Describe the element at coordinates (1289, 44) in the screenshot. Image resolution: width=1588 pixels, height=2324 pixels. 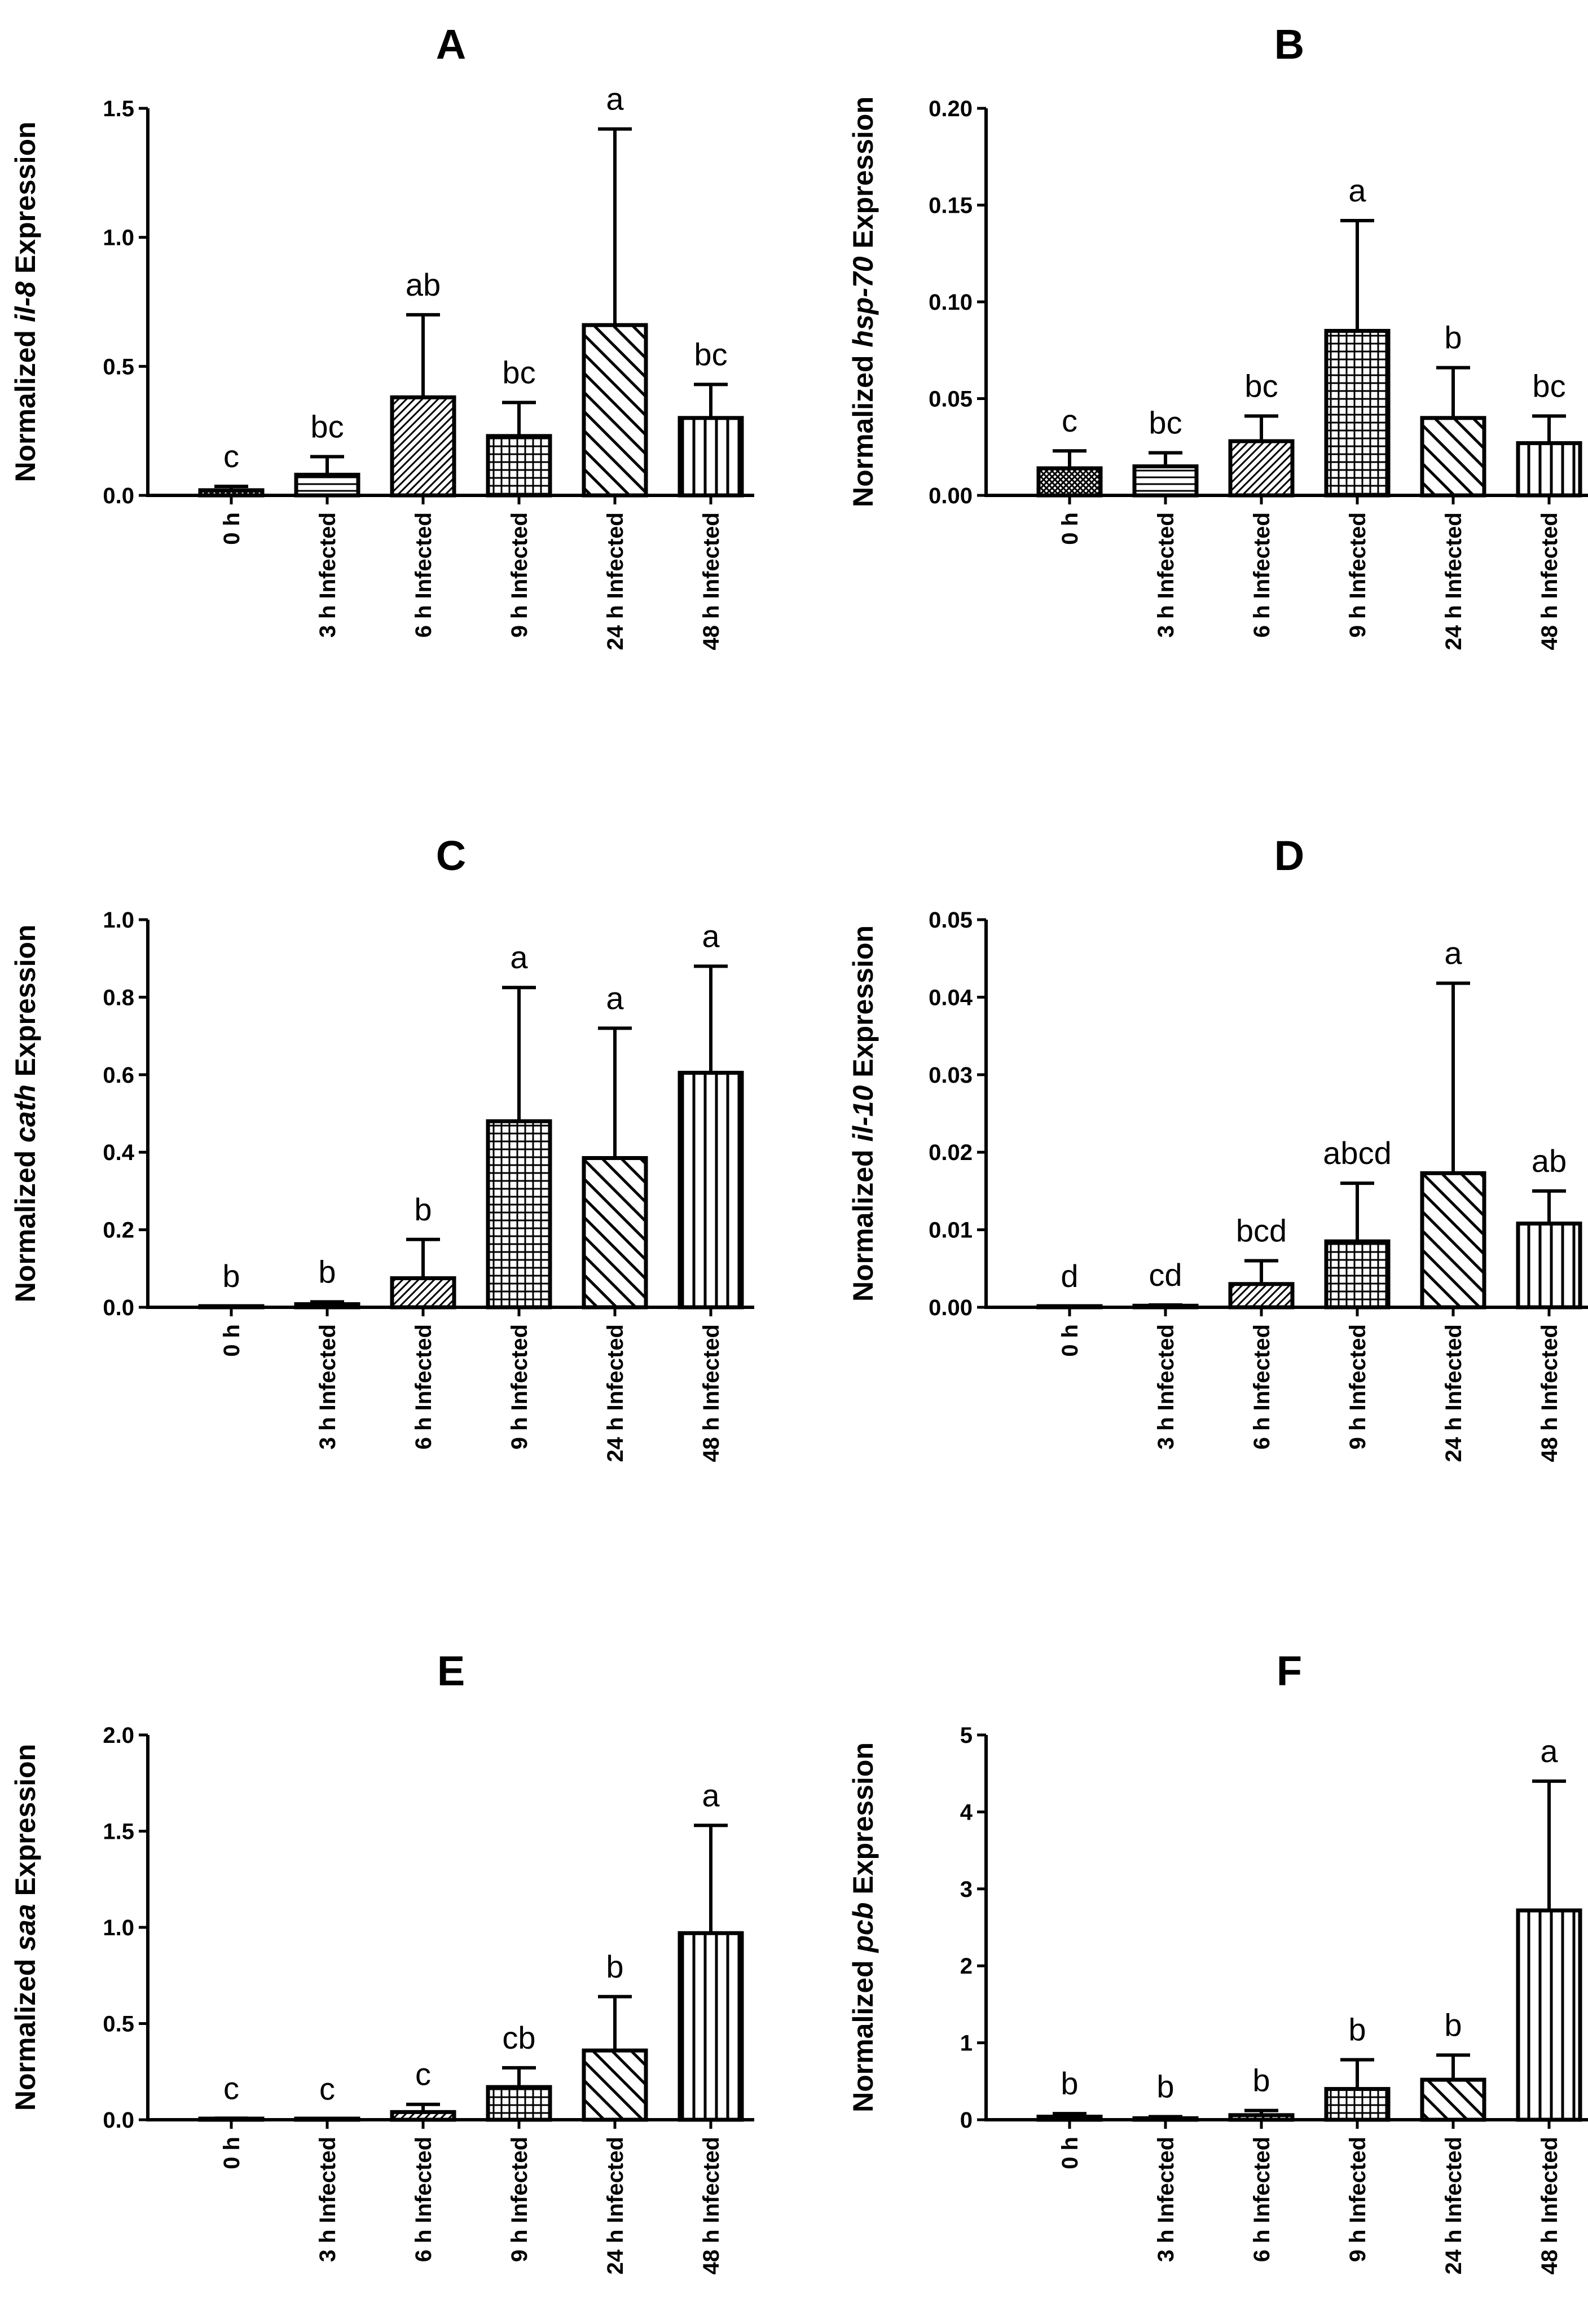
I see `panel-letter: B` at that location.